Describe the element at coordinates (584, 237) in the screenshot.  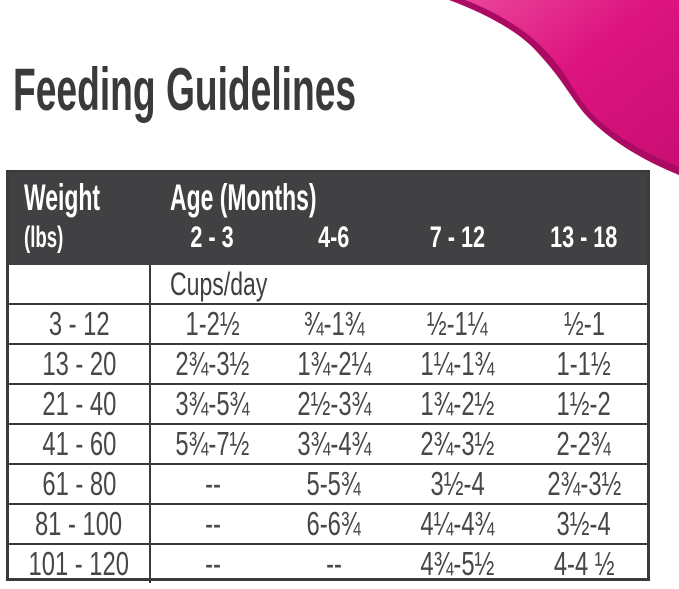
I see `header-age-col-13-18: 13 - 18` at that location.